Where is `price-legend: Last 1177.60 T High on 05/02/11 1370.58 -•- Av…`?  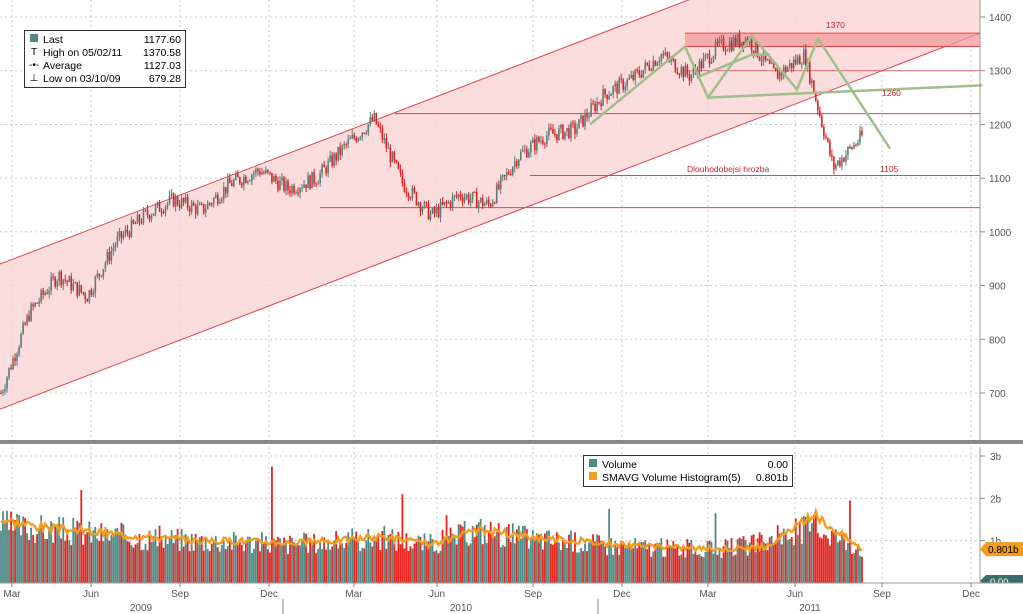
price-legend: Last 1177.60 T High on 05/02/11 1370.58 -•- Av… is located at coordinates (105, 59).